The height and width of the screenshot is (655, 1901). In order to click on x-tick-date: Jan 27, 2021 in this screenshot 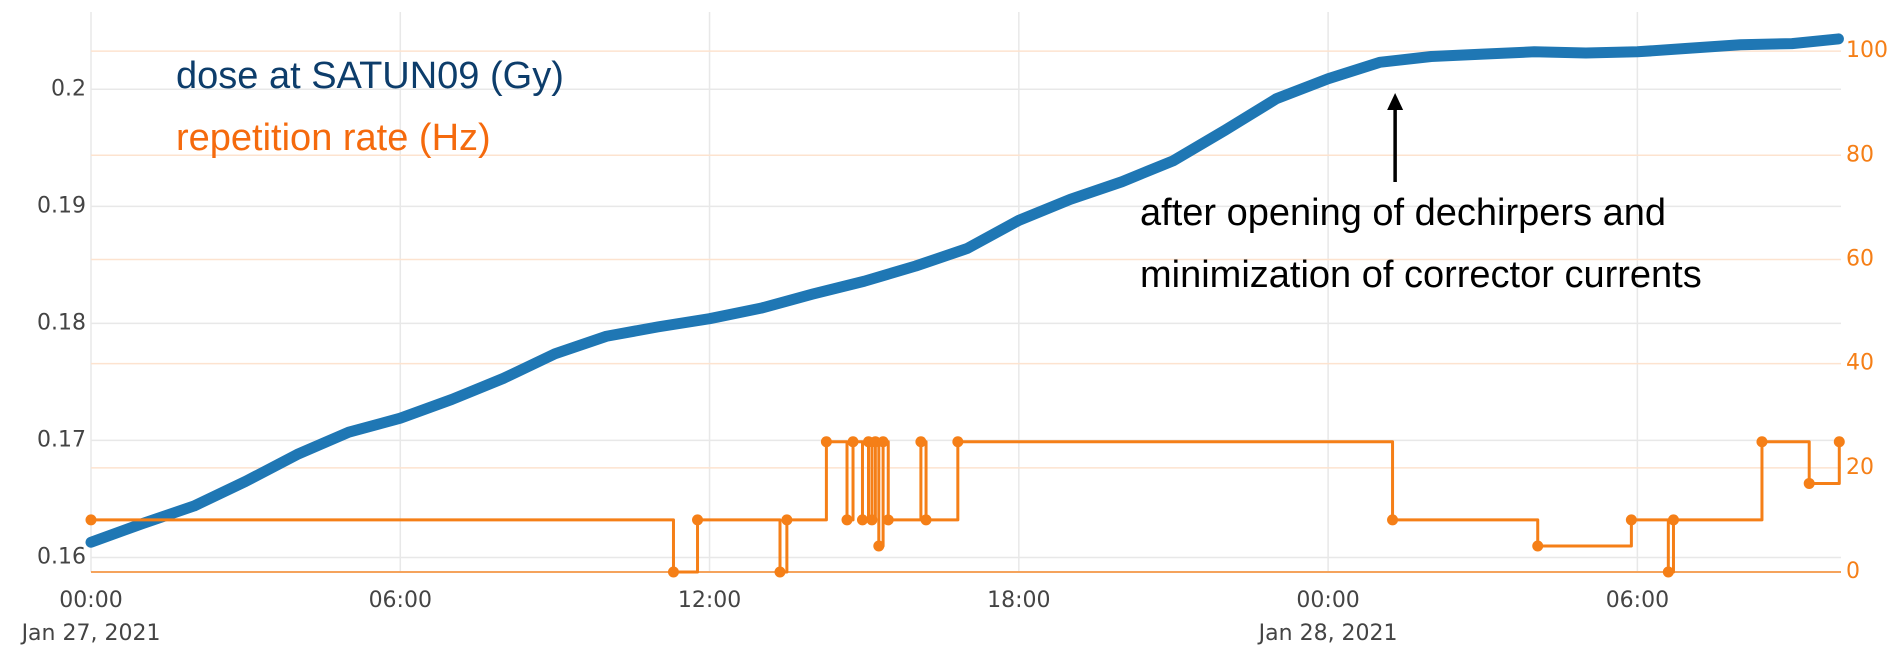, I will do `click(90, 633)`.